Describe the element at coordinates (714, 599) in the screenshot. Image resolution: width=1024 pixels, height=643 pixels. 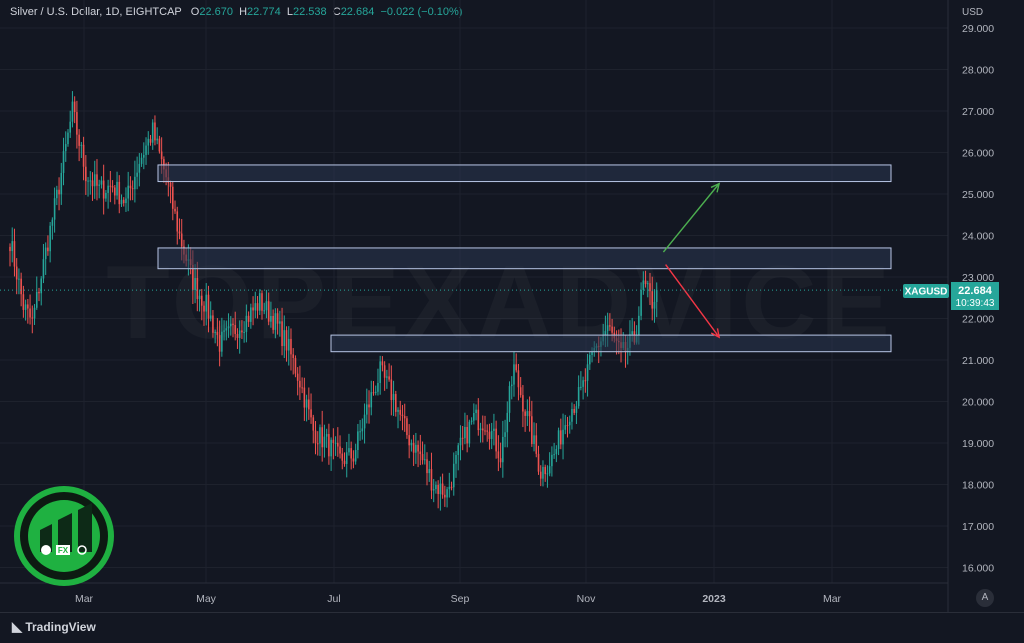
I see `time-tick-label: 2023` at that location.